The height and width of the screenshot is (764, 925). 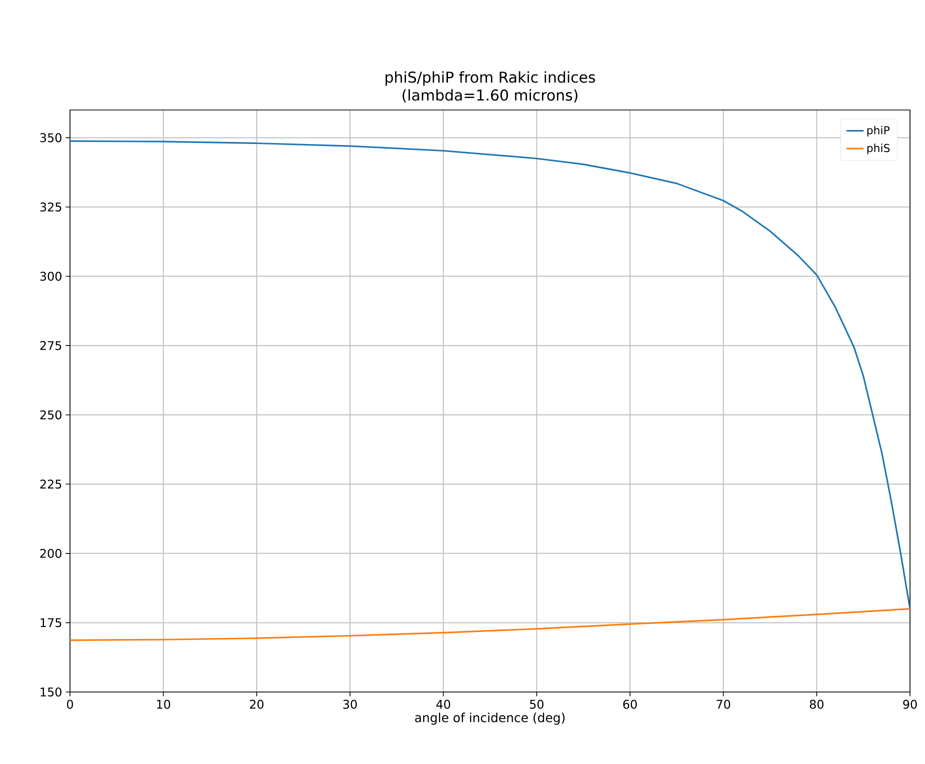 I want to click on line-series, so click(x=490, y=624).